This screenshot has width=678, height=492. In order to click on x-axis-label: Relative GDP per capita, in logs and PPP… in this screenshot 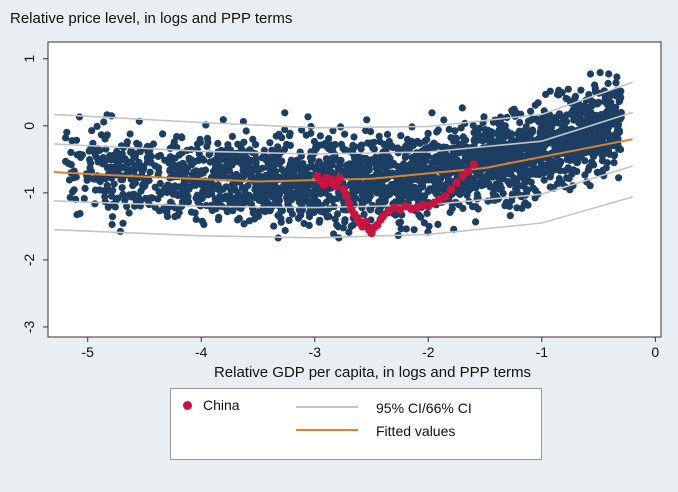, I will do `click(372, 372)`.